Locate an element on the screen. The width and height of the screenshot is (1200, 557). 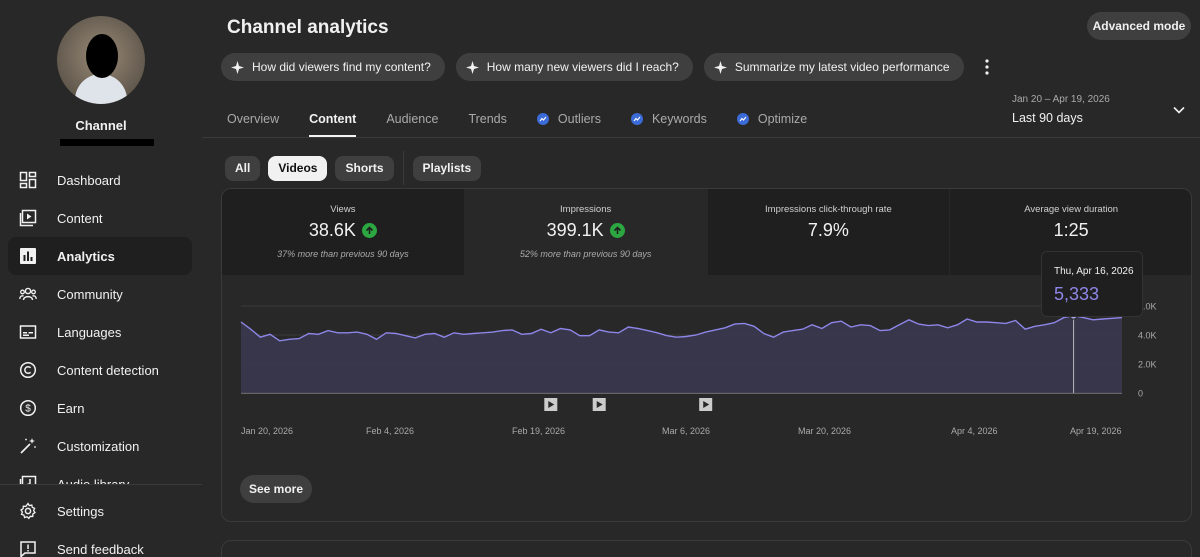
next-card is located at coordinates (706, 548).